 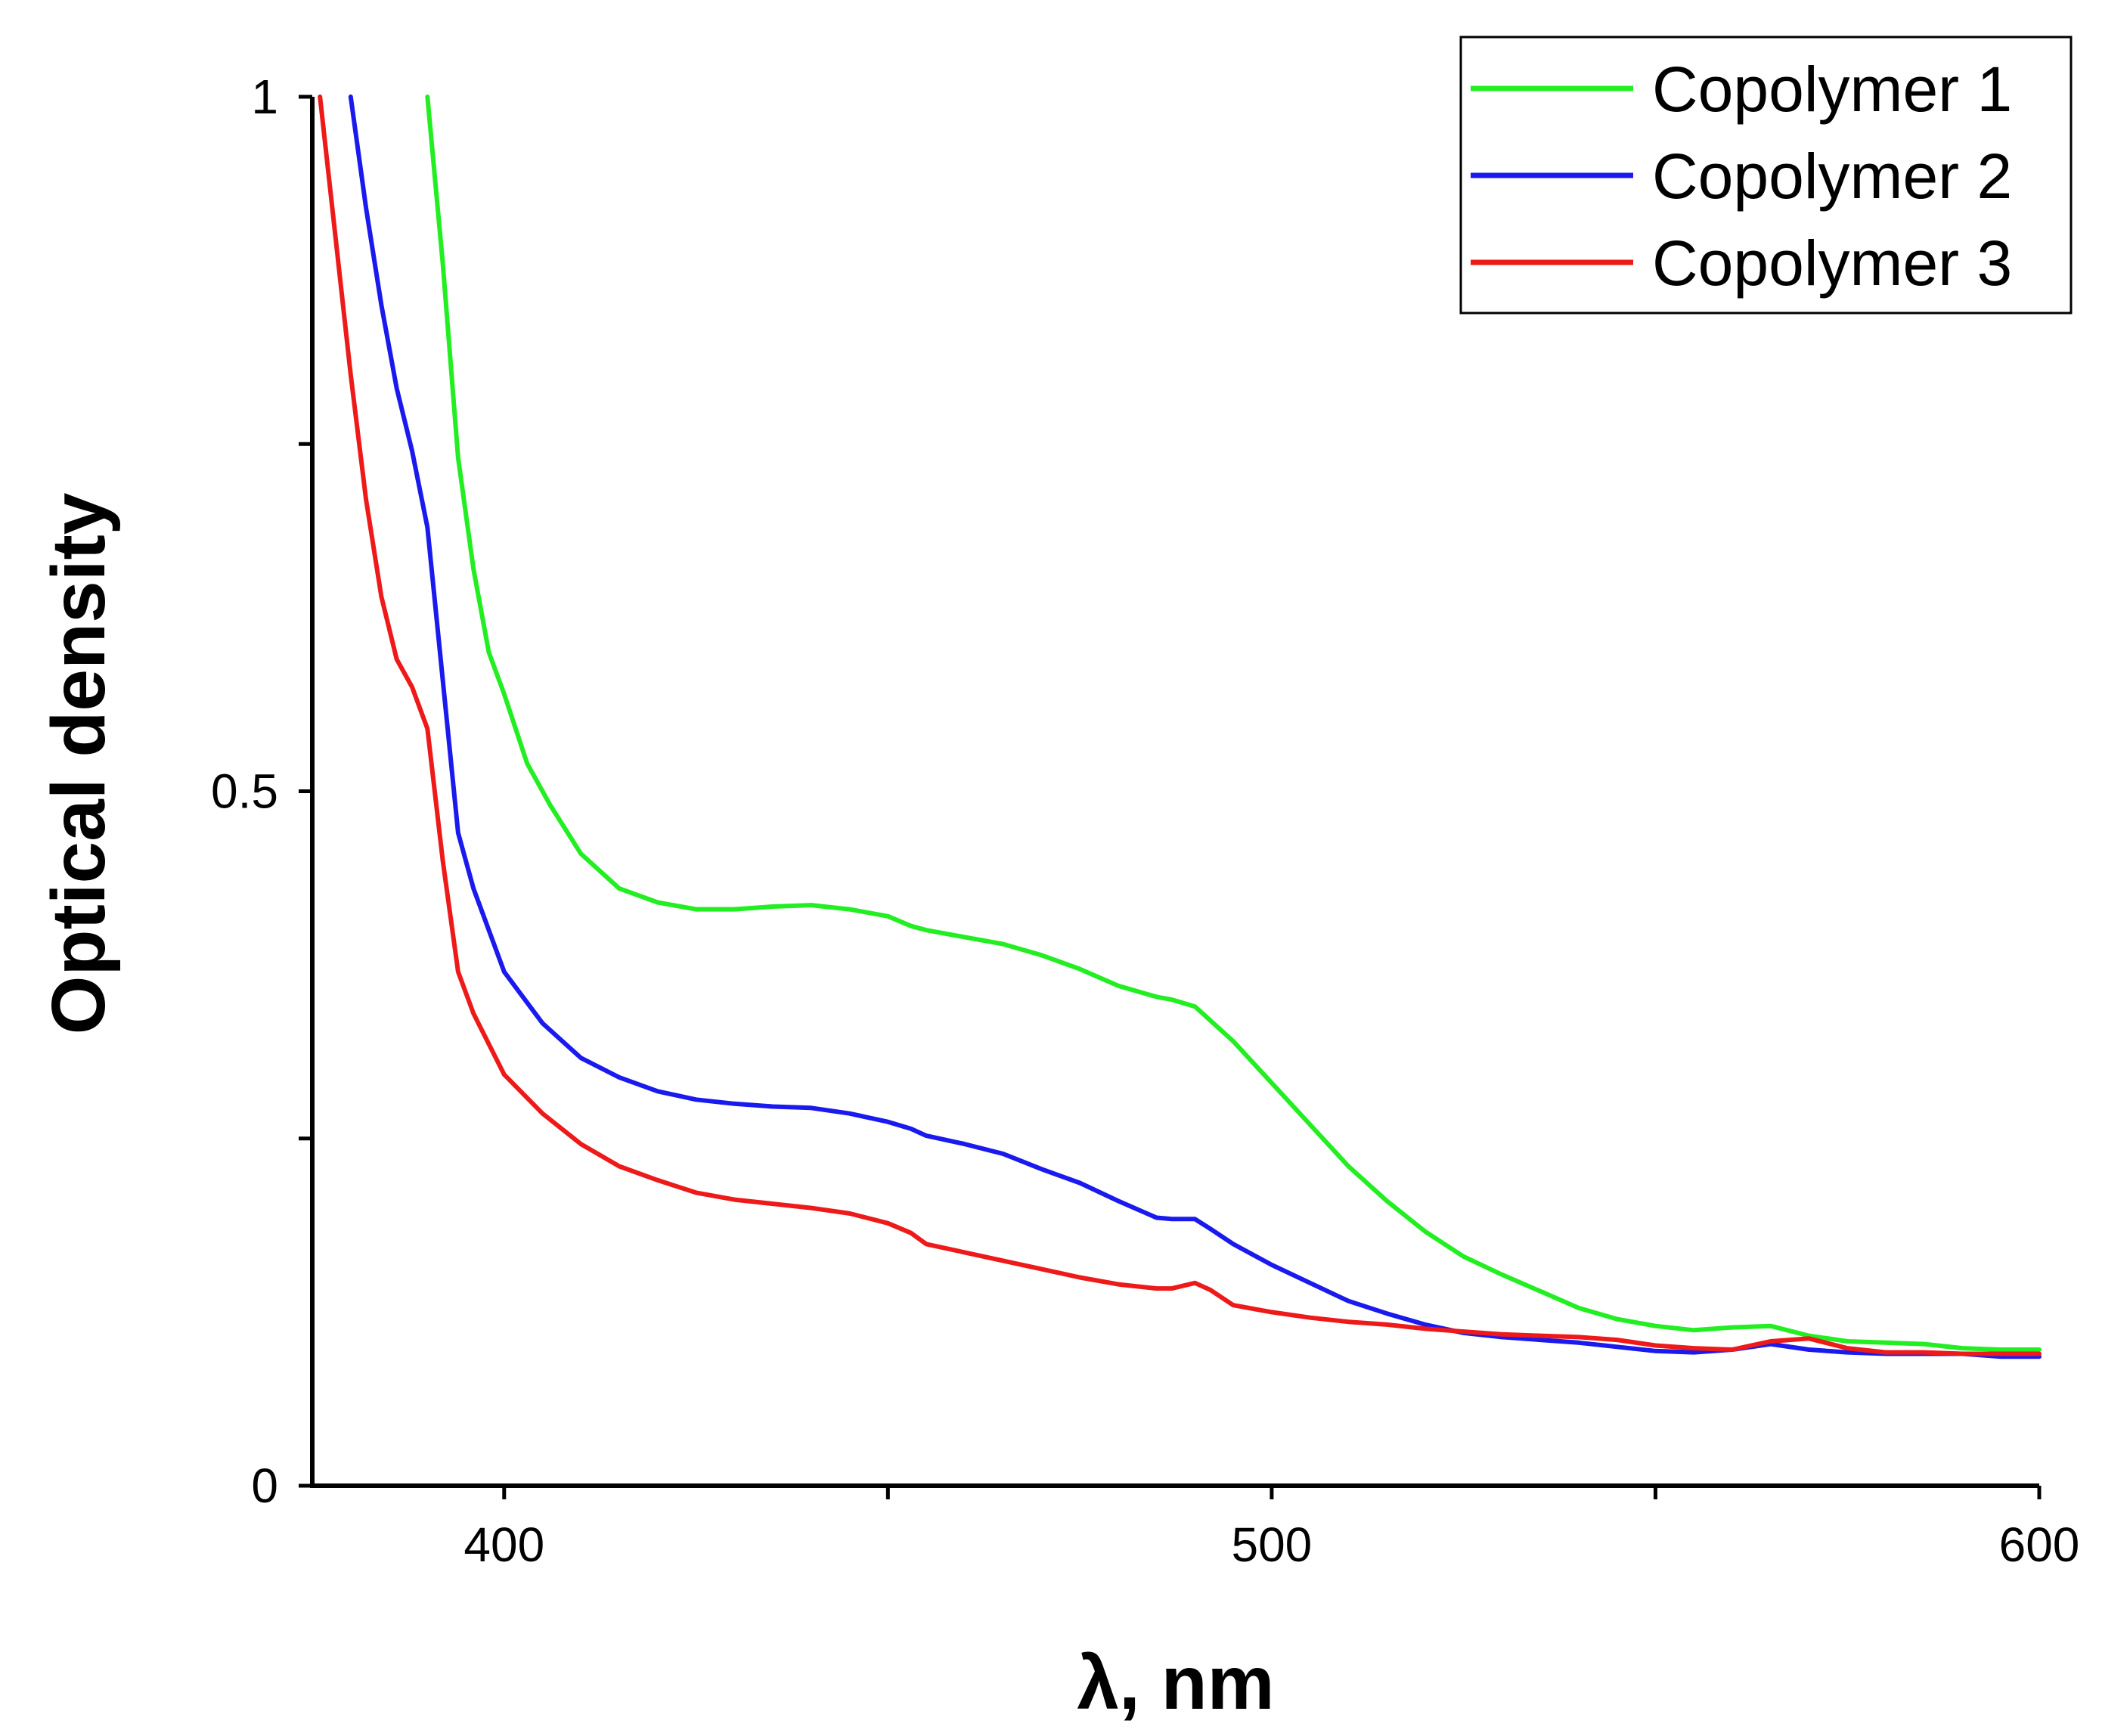 I want to click on y-tick-label-0.5: 0.5, so click(x=244, y=791).